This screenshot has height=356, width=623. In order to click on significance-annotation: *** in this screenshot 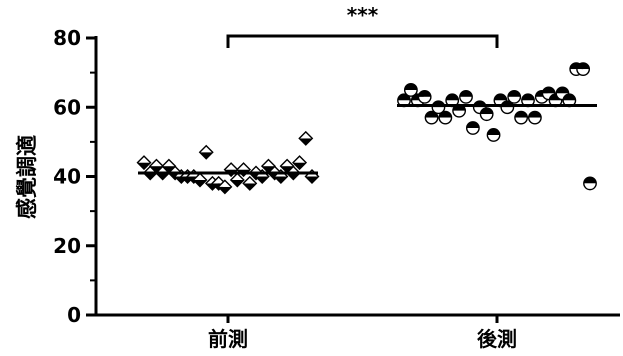, I will do `click(362, 25)`.